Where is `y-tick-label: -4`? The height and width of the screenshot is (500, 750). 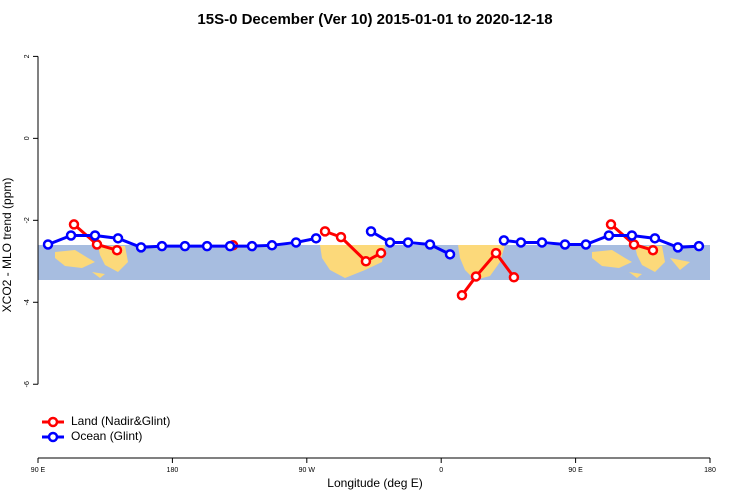
y-tick-label: -4 is located at coordinates (27, 302).